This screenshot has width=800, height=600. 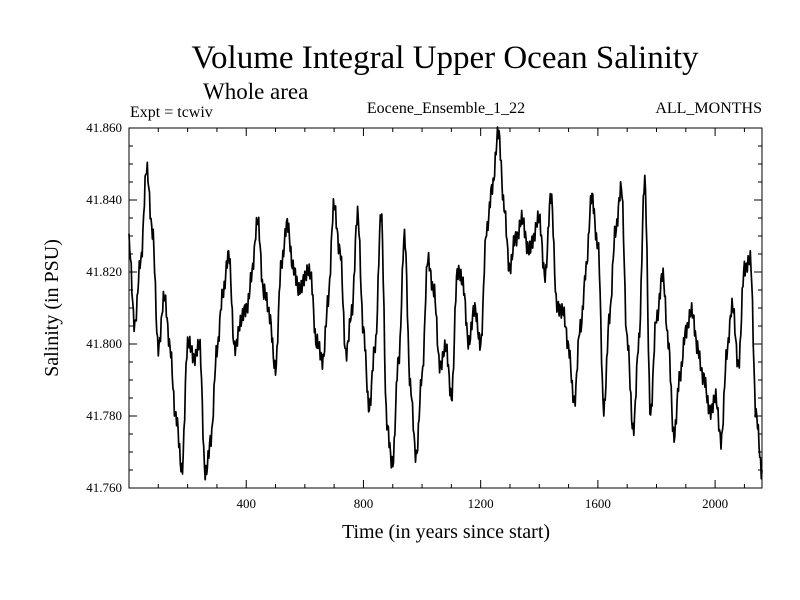 What do you see at coordinates (104, 415) in the screenshot?
I see `y-tick-label: 41.780` at bounding box center [104, 415].